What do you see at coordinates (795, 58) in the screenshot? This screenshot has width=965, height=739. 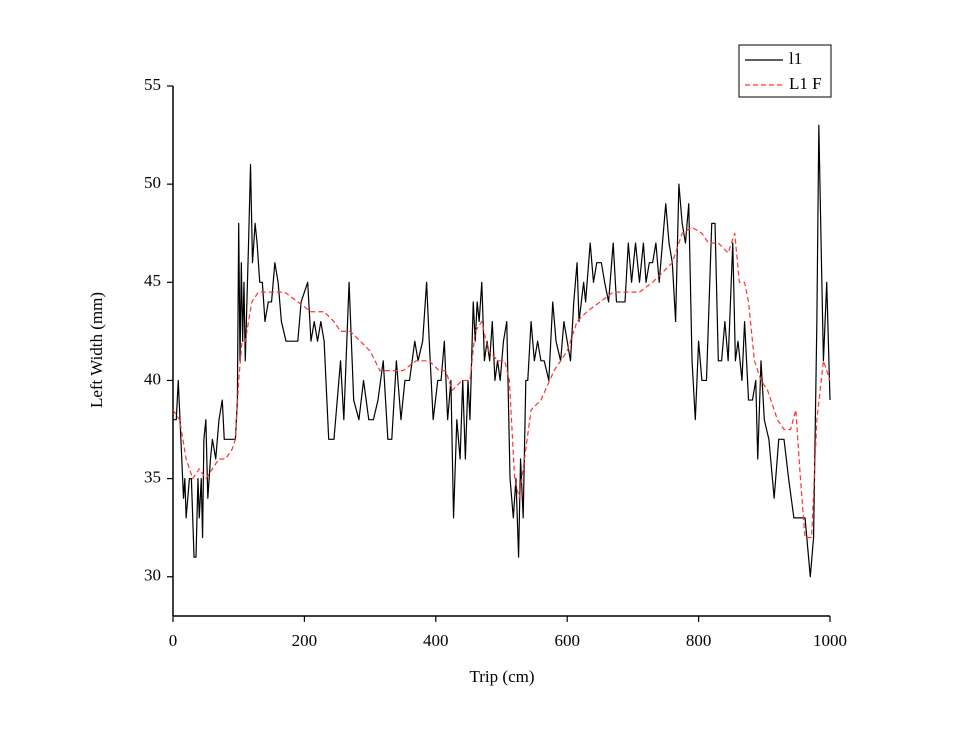 I see `legend-label: l1` at bounding box center [795, 58].